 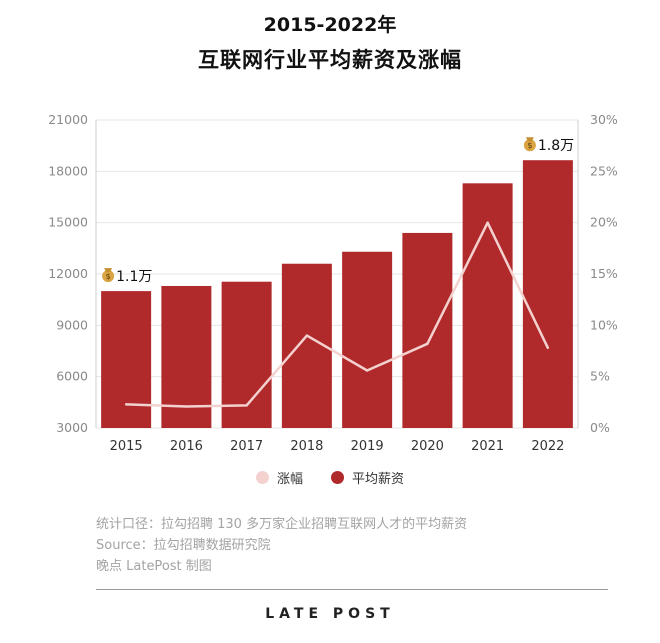 I want to click on bar-2015, so click(x=126, y=359).